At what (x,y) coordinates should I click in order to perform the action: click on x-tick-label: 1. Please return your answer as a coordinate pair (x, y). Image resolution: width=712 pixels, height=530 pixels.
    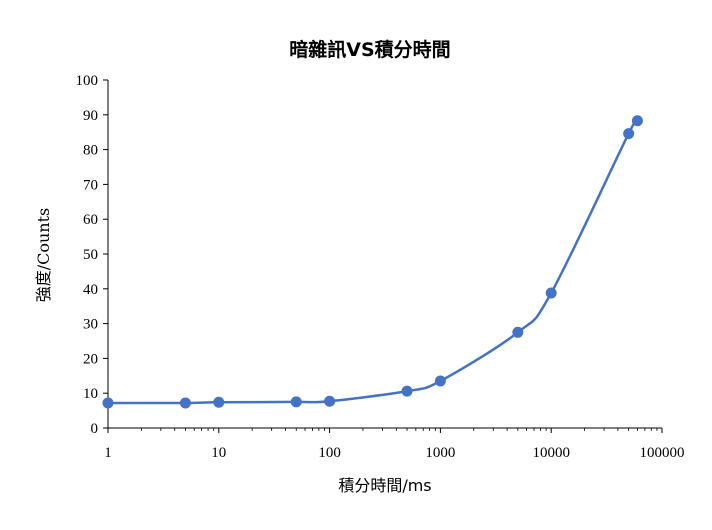
    Looking at the image, I should click on (108, 453).